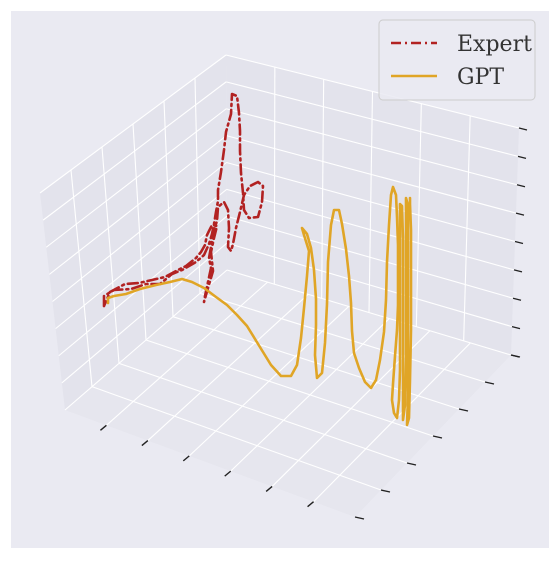 The width and height of the screenshot is (560, 564). I want to click on legend-expert-label: Expert, so click(494, 44).